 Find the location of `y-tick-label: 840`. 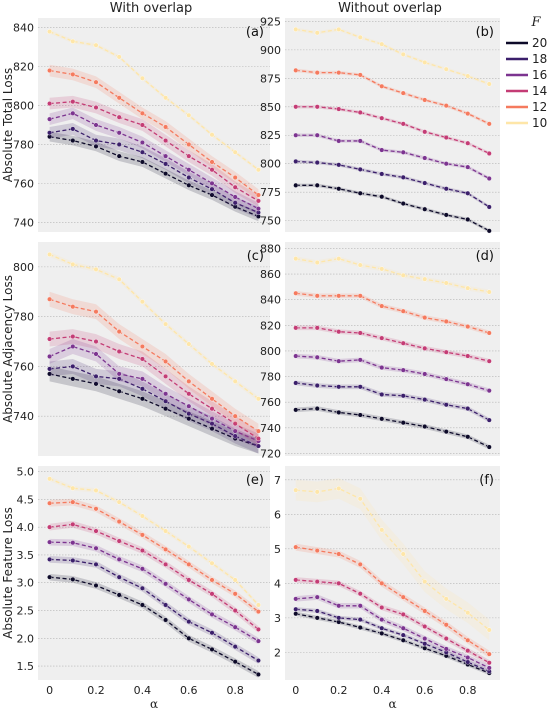

y-tick-label: 840 is located at coordinates (270, 300).